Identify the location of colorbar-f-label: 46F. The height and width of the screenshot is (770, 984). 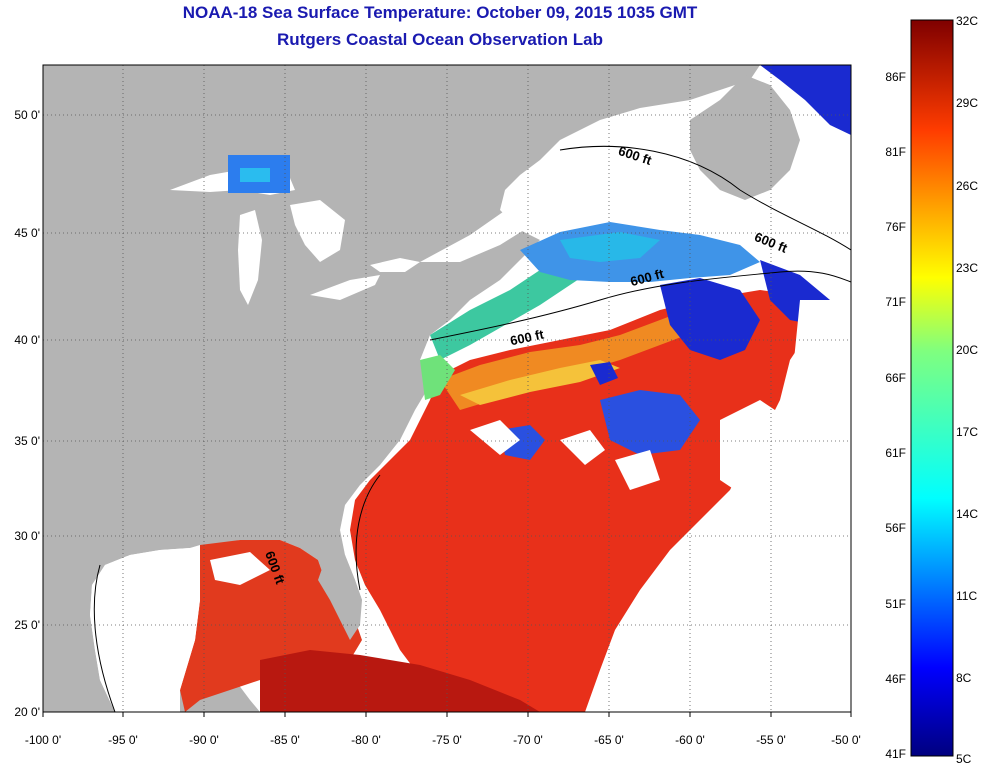
(895, 679).